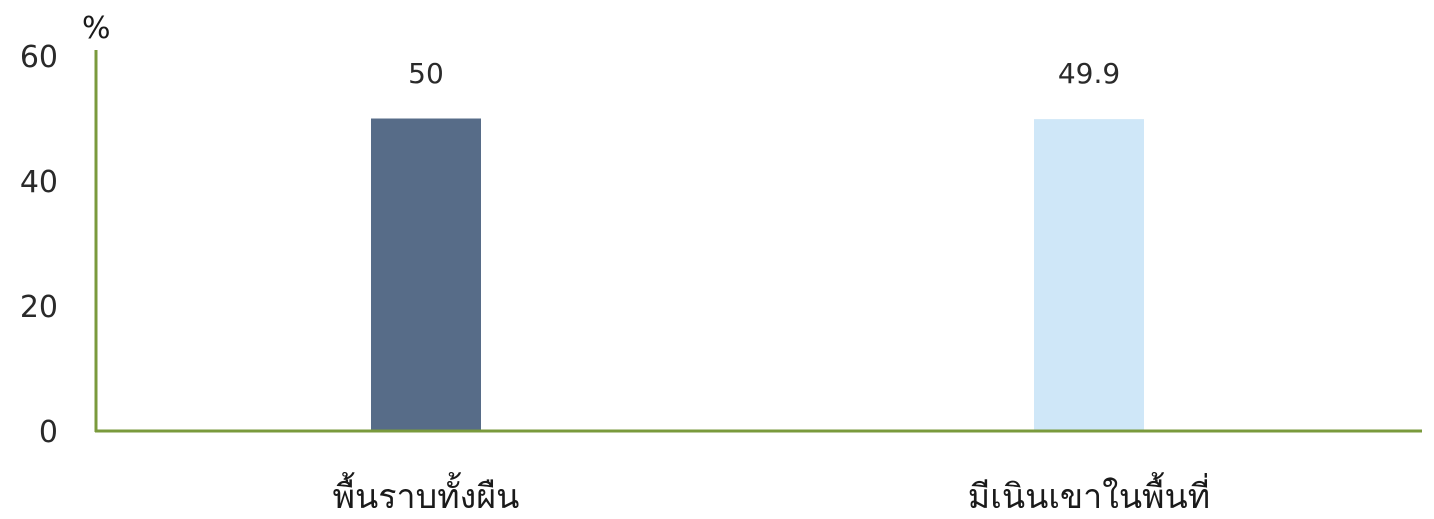 Image resolution: width=1434 pixels, height=519 pixels. Describe the element at coordinates (96, 28) in the screenshot. I see `y-axis-unit-label: %` at that location.